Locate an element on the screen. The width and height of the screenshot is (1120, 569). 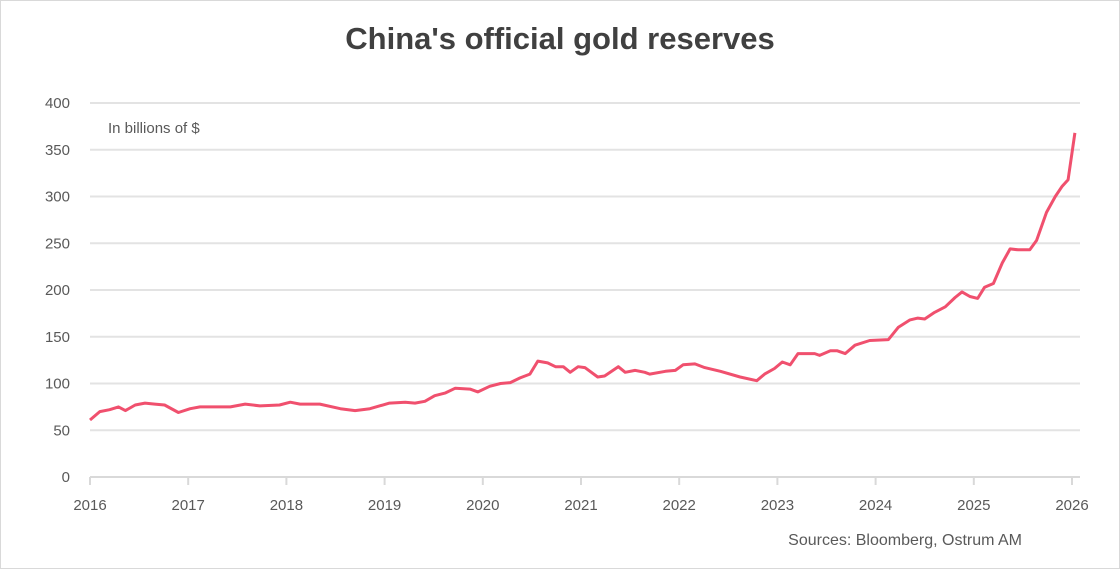
y-tick-label: 100 is located at coordinates (57, 384).